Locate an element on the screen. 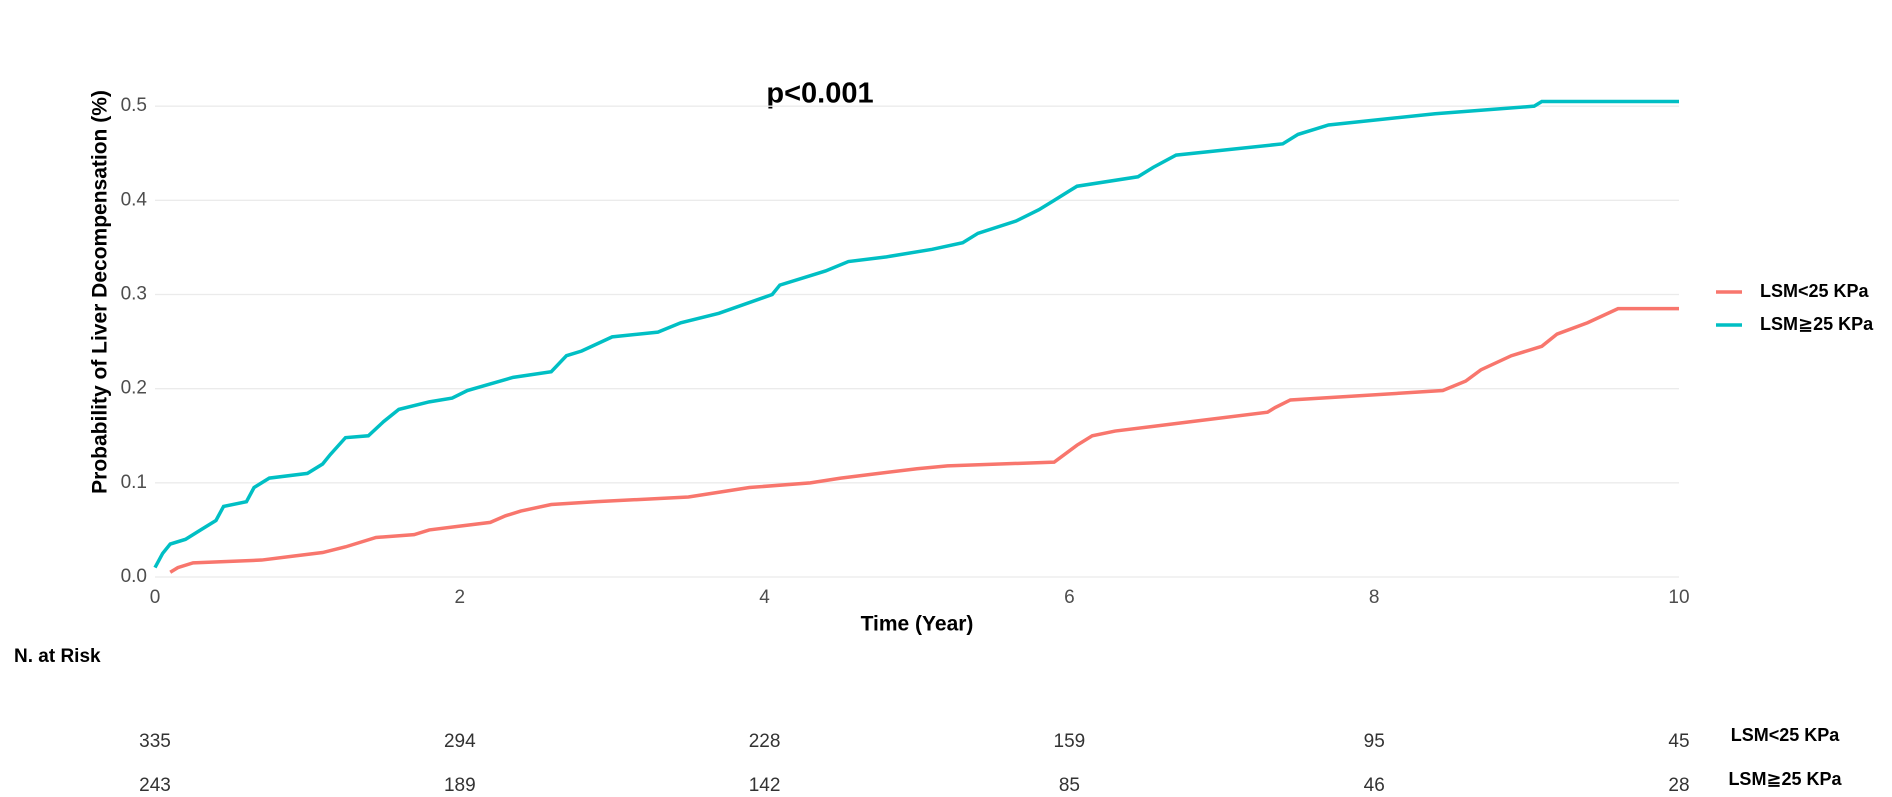 The width and height of the screenshot is (1892, 797). risk-count: 45 is located at coordinates (1678, 741).